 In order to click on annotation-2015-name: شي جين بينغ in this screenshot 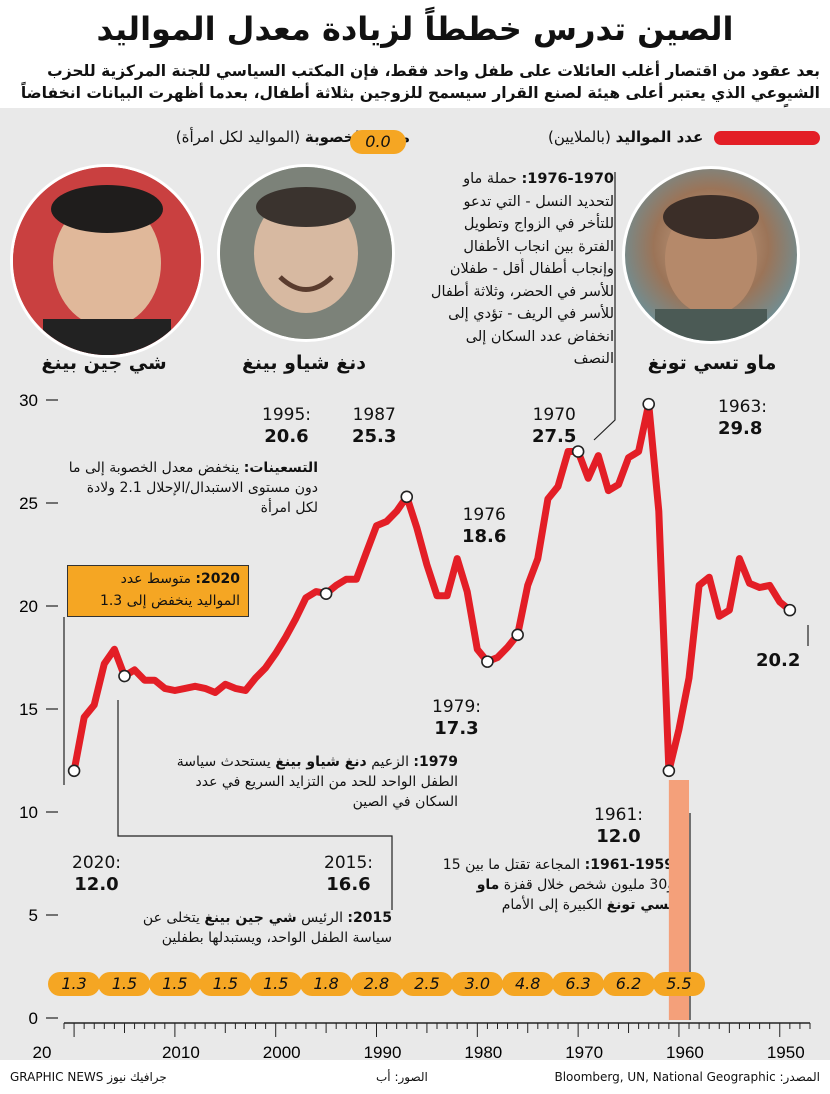, I will do `click(250, 918)`.